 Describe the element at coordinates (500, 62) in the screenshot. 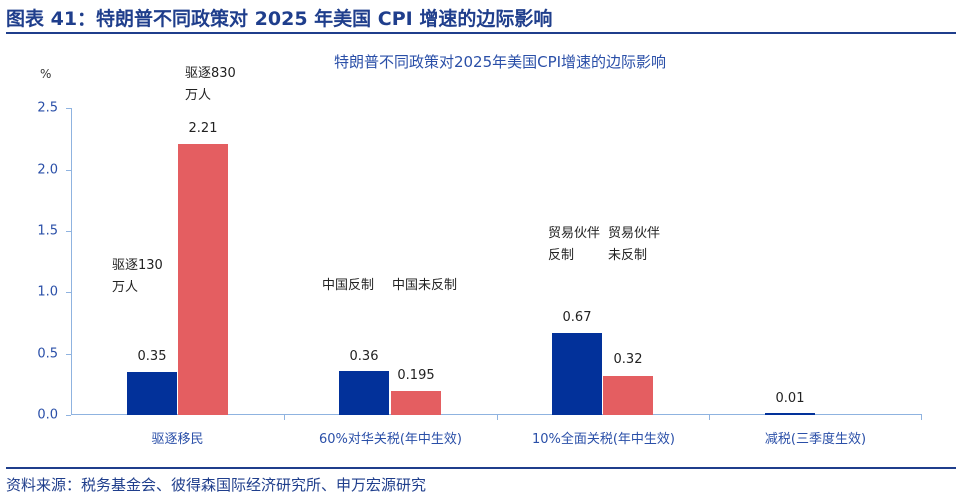

I see `chart-title: 特朗普不同政策对2025年美国CPI增速的边际影响` at that location.